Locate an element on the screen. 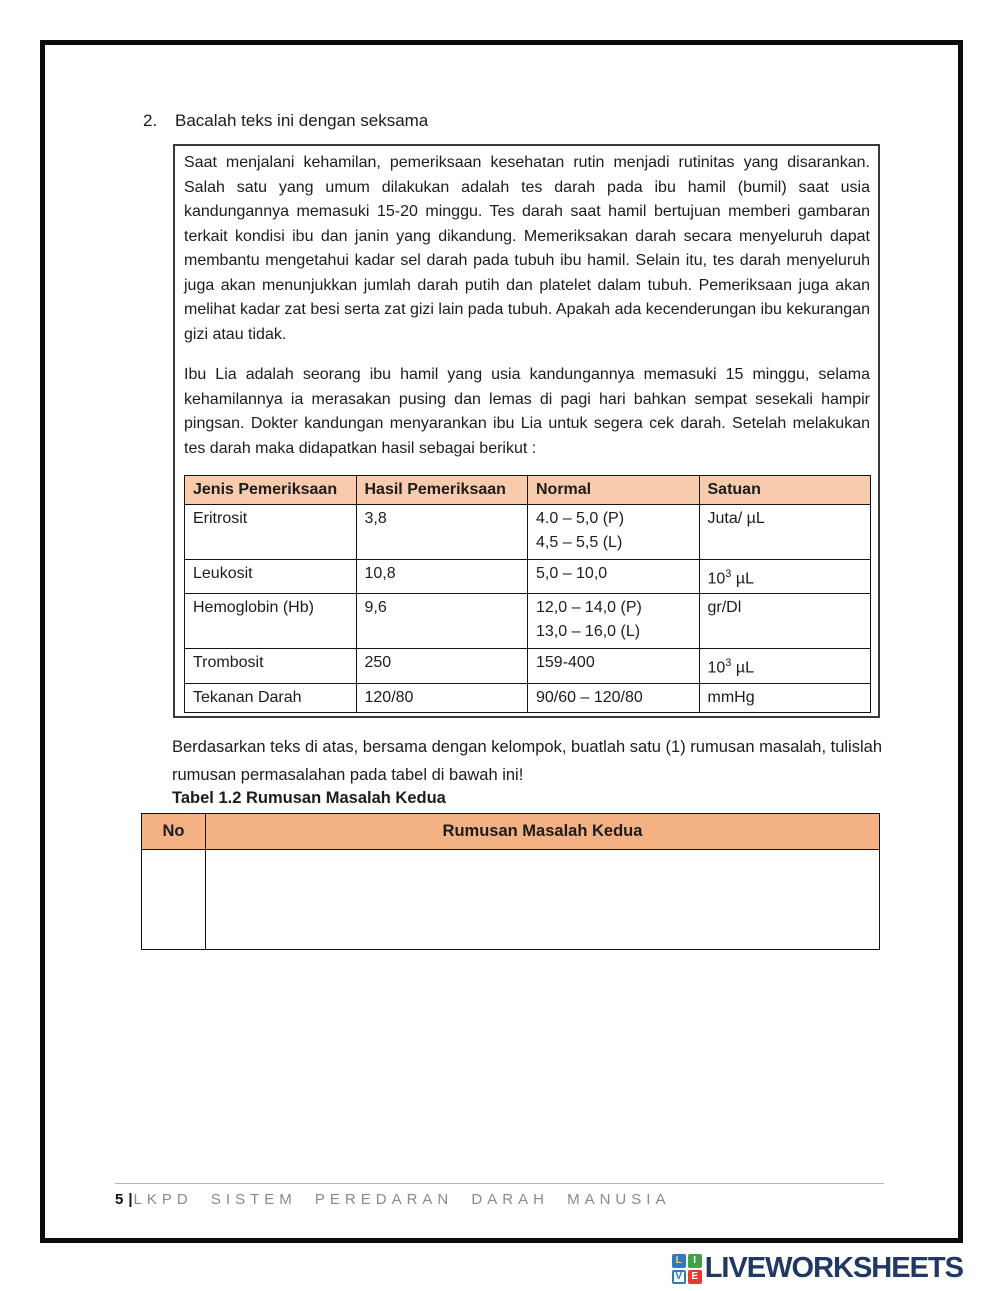 Image resolution: width=1000 pixels, height=1291 pixels. cell-jenis: Hemoglobin (Hb) is located at coordinates (270, 621).